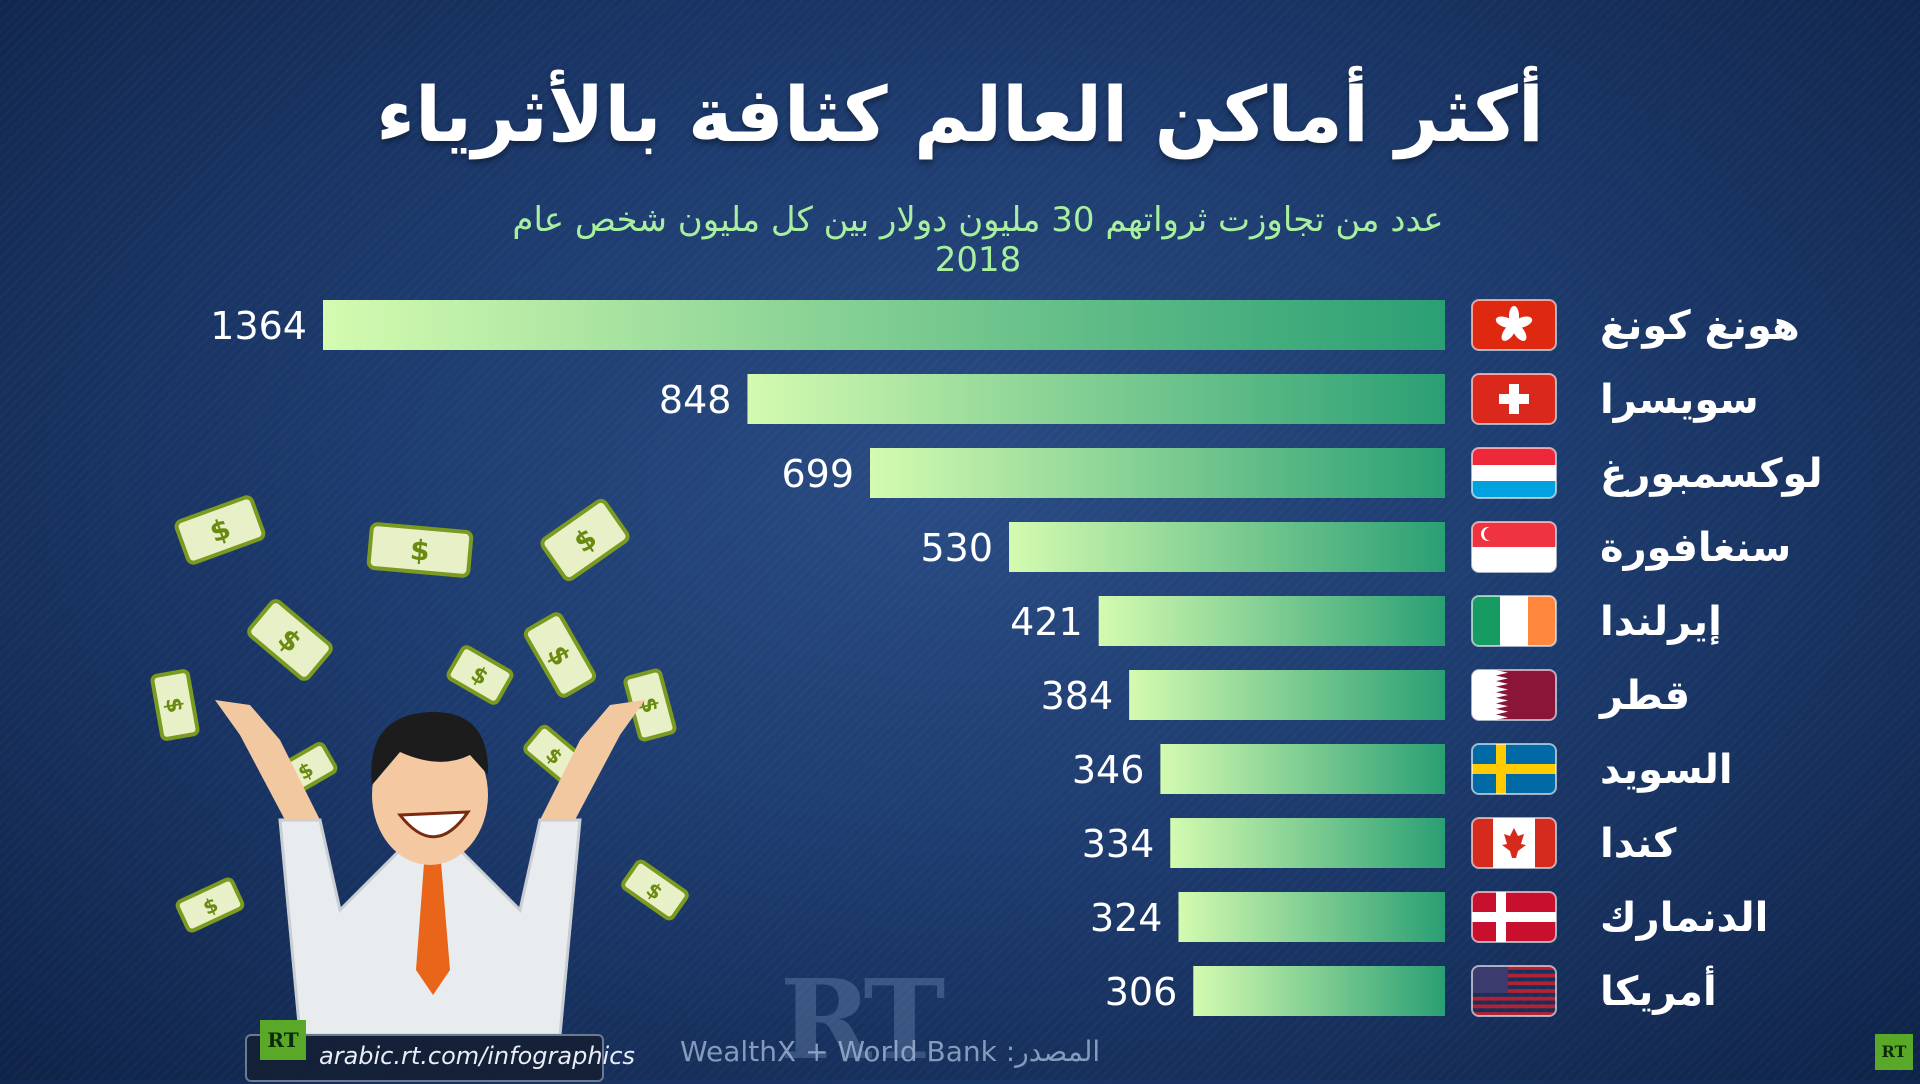  I want to click on ireland-flag, so click(1514, 621).